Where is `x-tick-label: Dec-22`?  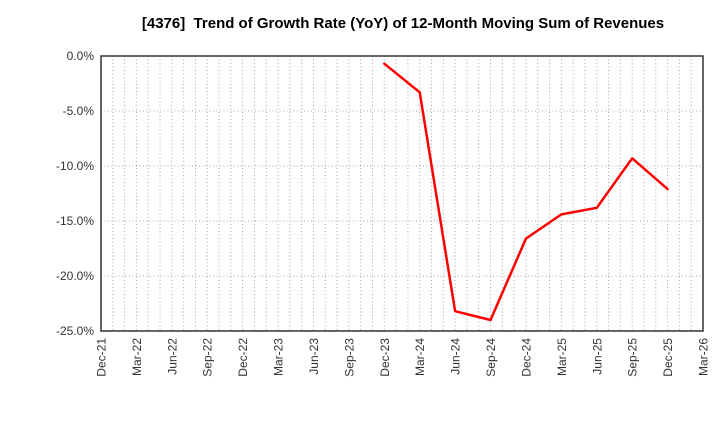 x-tick-label: Dec-22 is located at coordinates (243, 357).